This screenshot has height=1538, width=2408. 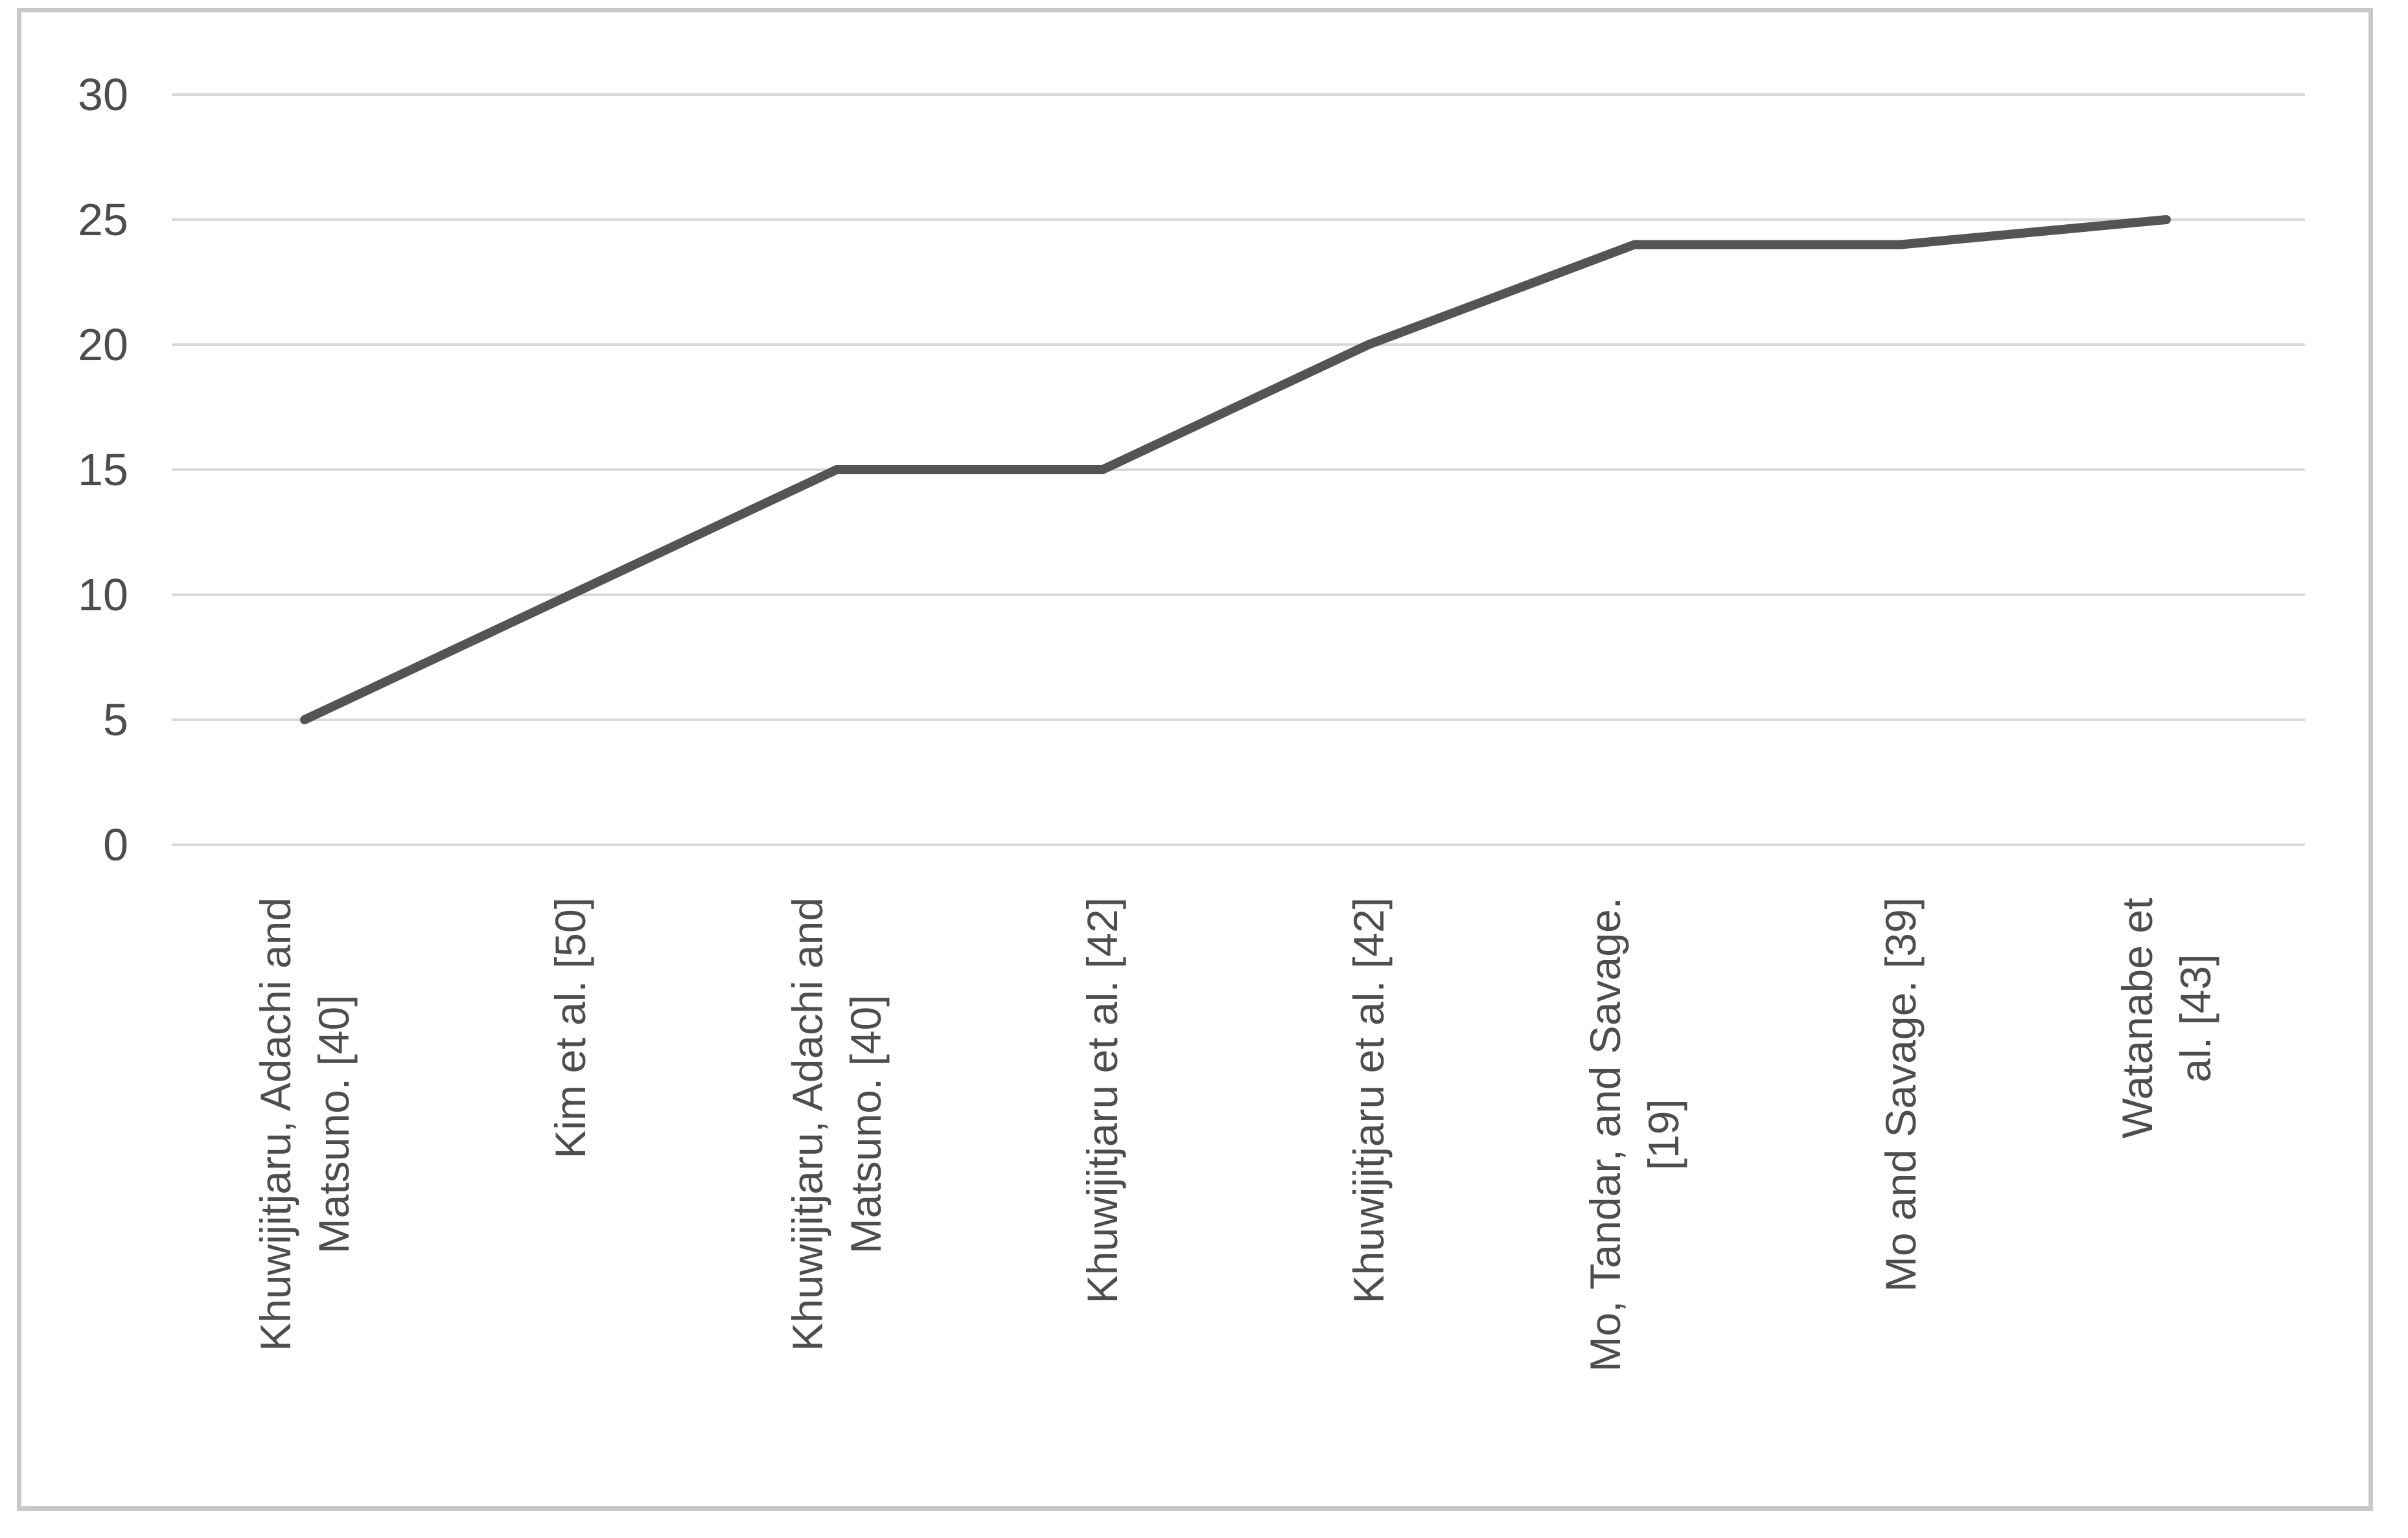 What do you see at coordinates (103, 469) in the screenshot?
I see `y-tick-label: 15` at bounding box center [103, 469].